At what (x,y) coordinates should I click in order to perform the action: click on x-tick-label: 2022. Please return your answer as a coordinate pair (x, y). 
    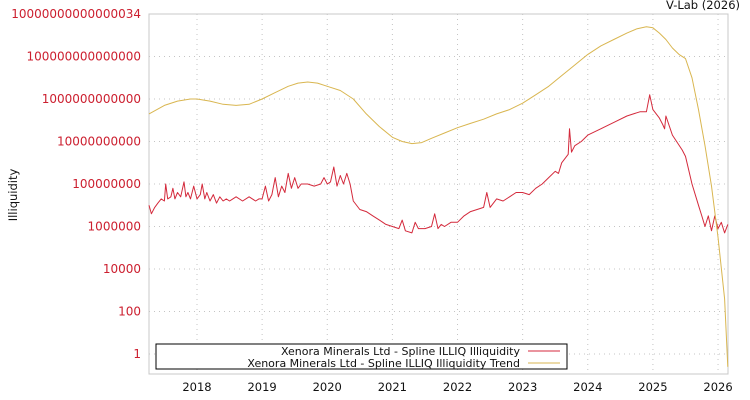
    Looking at the image, I should click on (457, 387).